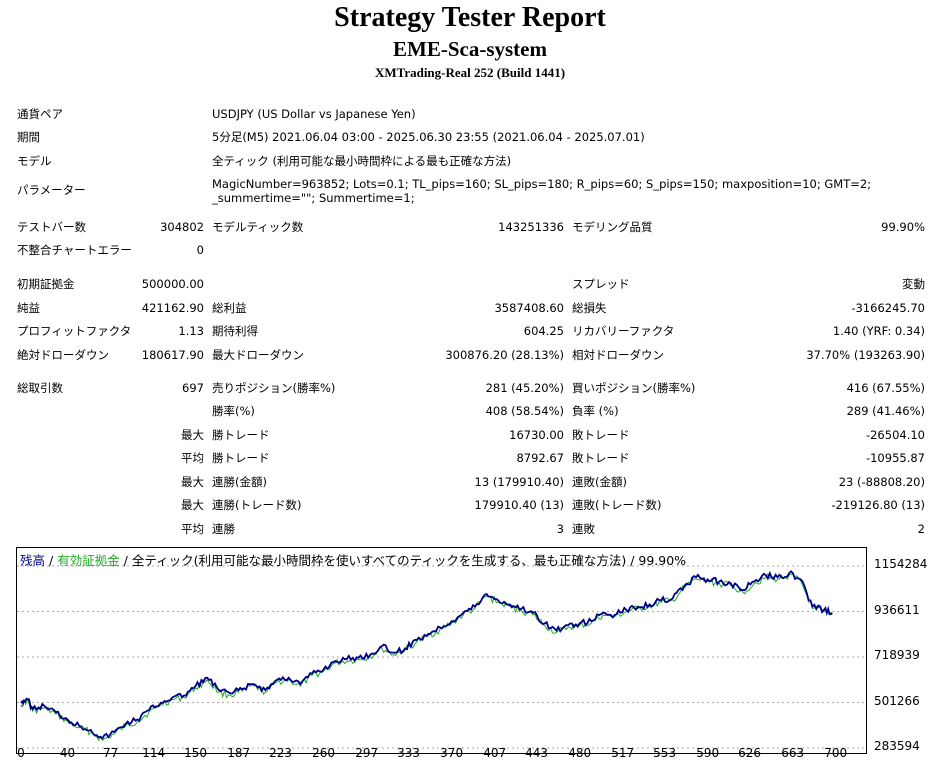 The height and width of the screenshot is (761, 940). I want to click on relative-drawdown-value: 37.70% (193263.90), so click(865, 355).